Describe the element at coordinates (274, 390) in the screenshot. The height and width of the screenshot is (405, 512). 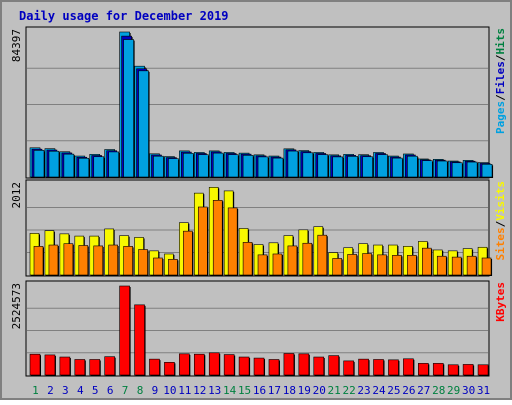
I see `x-tick-label-day-17: 17` at that location.